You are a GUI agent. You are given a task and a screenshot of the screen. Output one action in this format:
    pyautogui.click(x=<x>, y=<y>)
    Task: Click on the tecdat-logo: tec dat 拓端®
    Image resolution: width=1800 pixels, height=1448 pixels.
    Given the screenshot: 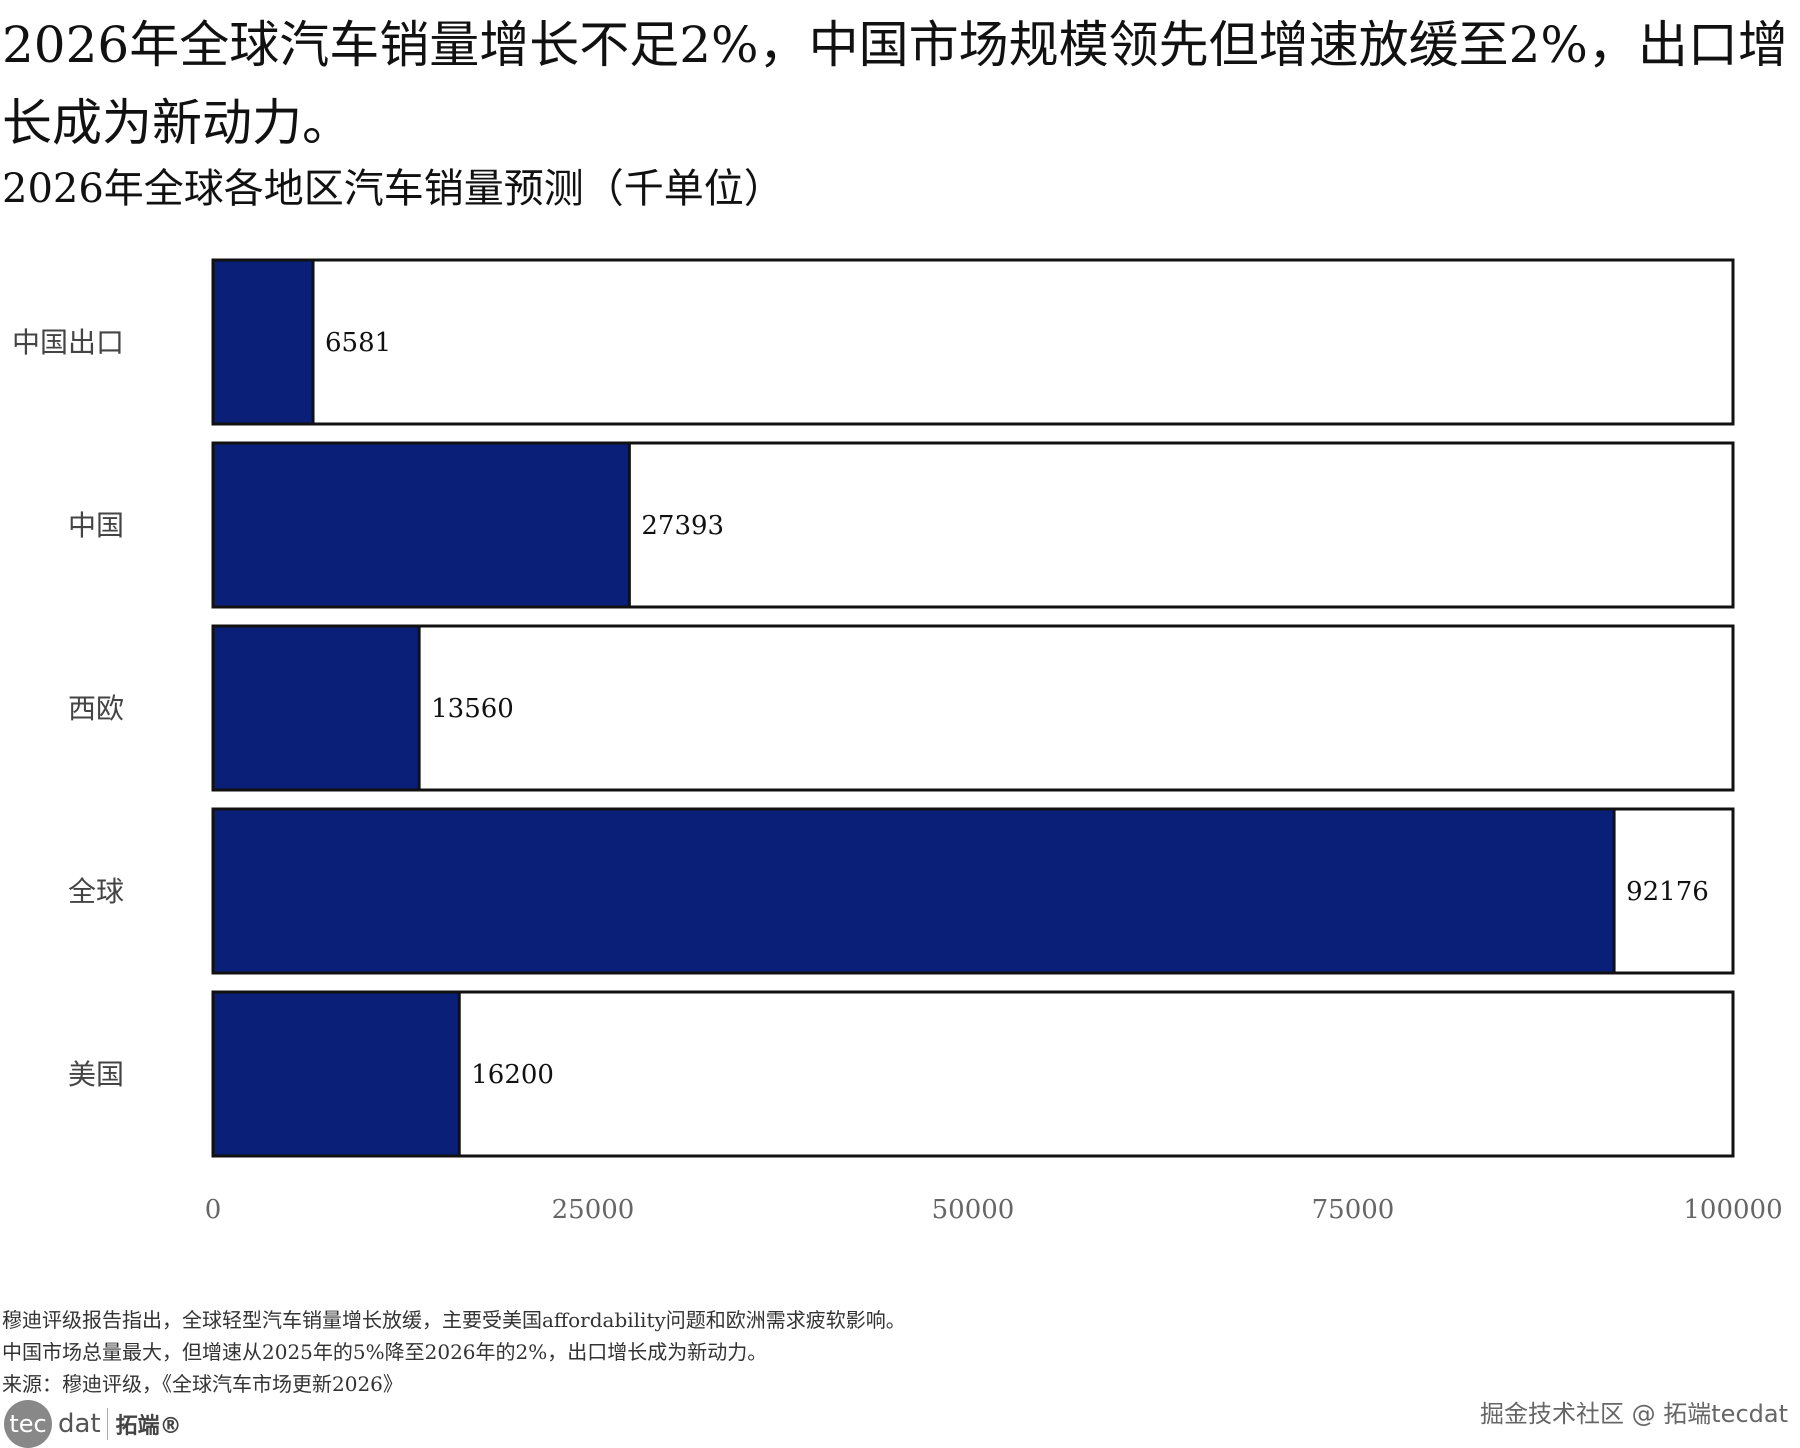 What is the action you would take?
    pyautogui.click(x=93, y=1424)
    